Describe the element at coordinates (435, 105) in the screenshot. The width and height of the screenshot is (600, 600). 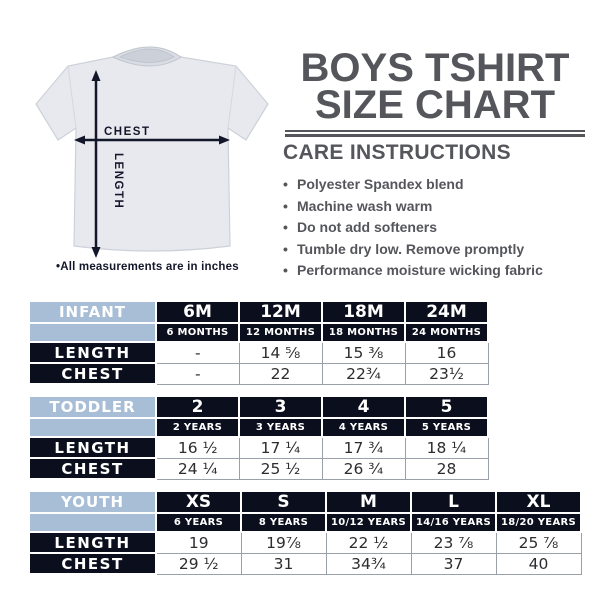
I see `page-title-line2: SIZE CHART` at that location.